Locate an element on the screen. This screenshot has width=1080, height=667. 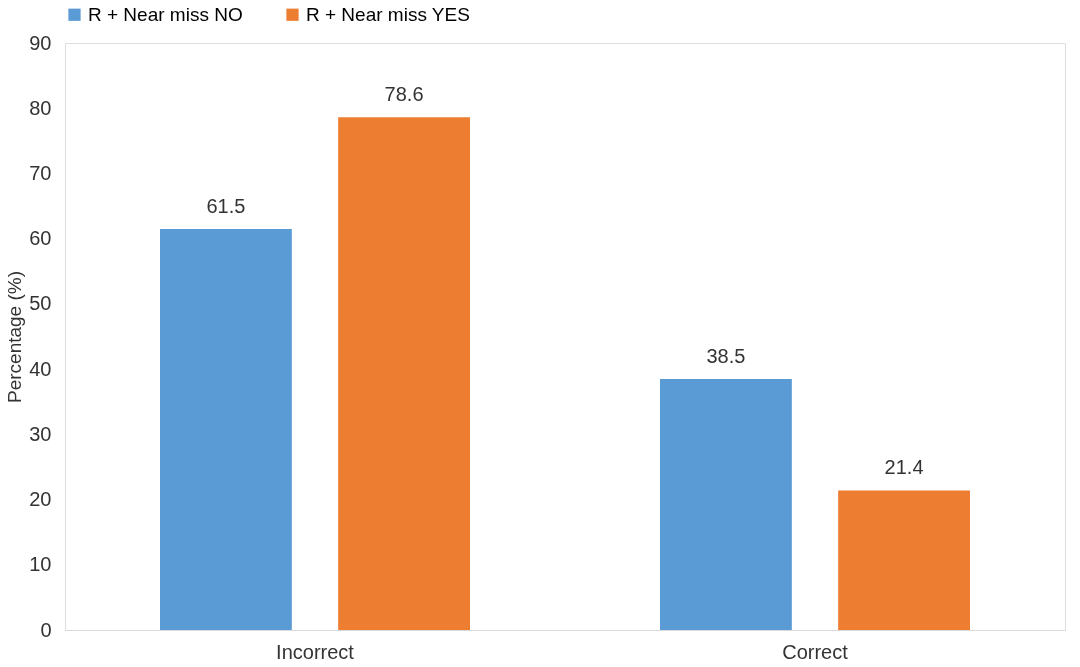
data-label: 21.4 is located at coordinates (904, 467).